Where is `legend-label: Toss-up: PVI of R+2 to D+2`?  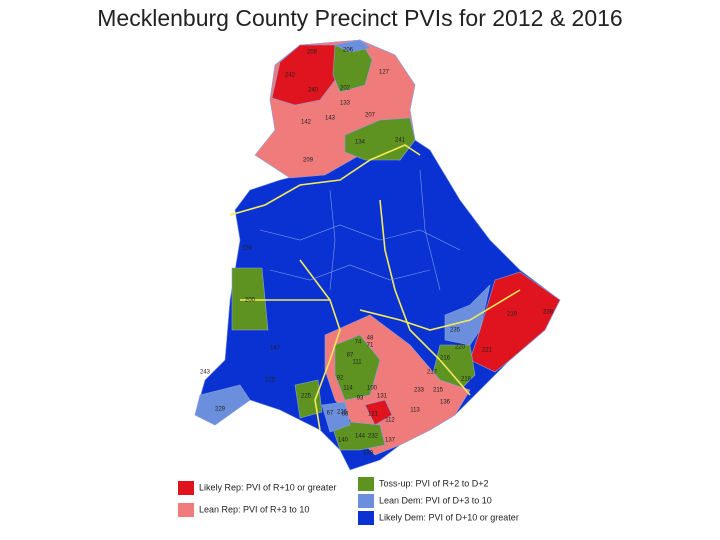 legend-label: Toss-up: PVI of R+2 to D+2 is located at coordinates (434, 483).